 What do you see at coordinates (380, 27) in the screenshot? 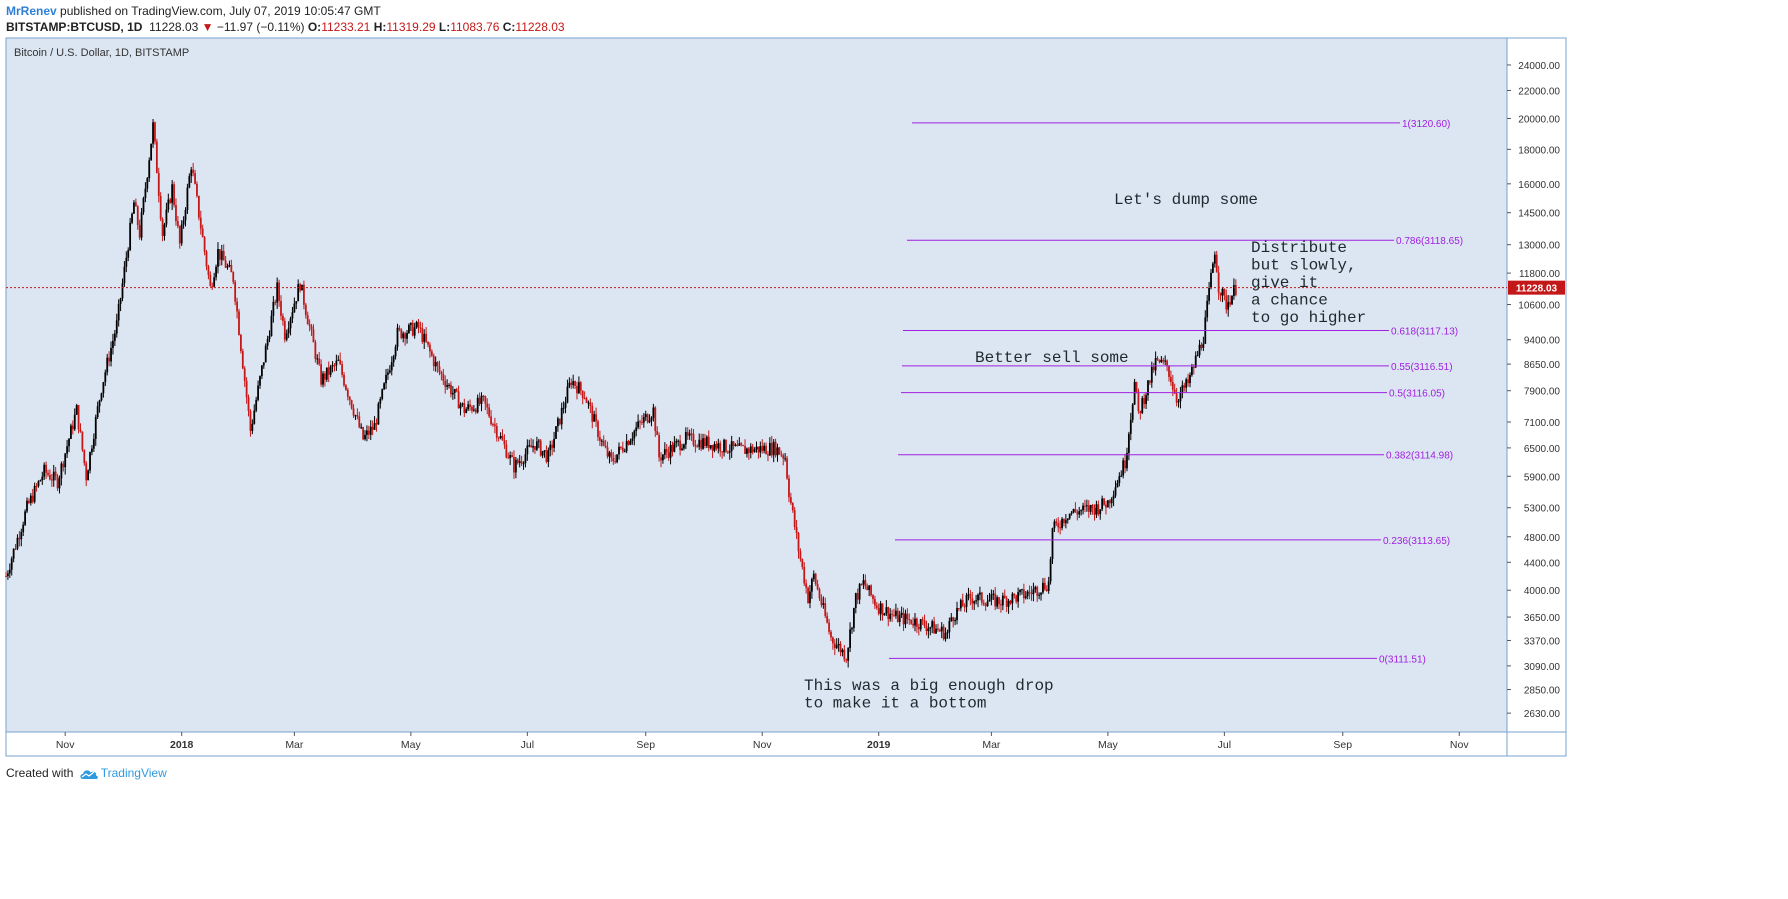
I see `high-label: H:` at bounding box center [380, 27].